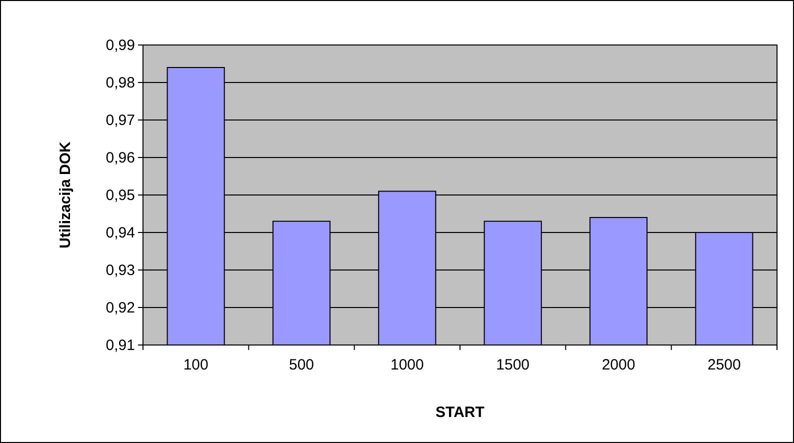 This screenshot has height=443, width=794. What do you see at coordinates (460, 412) in the screenshot?
I see `x-axis-title: START` at bounding box center [460, 412].